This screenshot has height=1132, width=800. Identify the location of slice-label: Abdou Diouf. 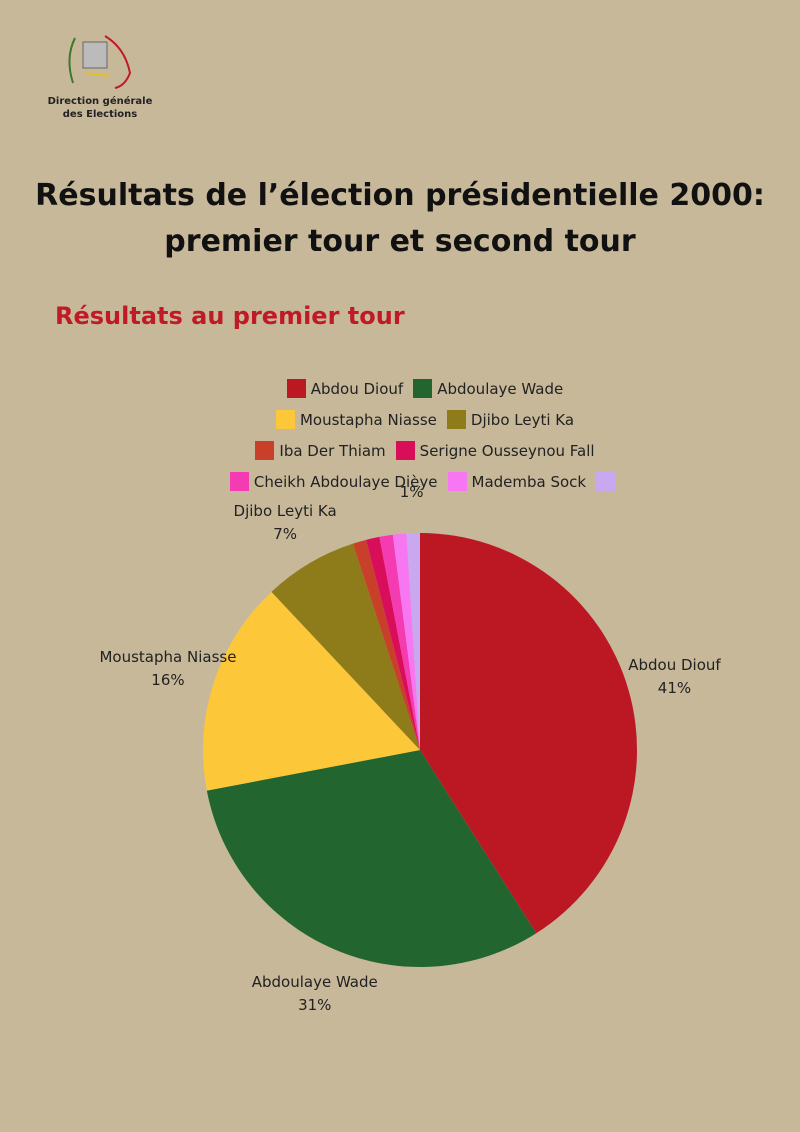
(674, 665).